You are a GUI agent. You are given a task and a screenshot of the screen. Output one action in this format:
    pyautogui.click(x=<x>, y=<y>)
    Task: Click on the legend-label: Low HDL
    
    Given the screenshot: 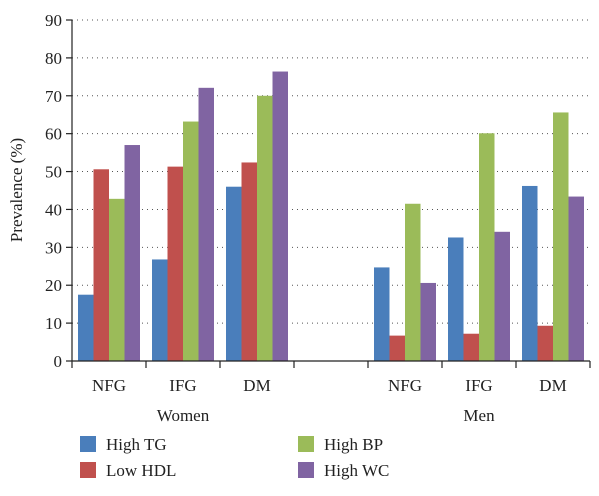 What is the action you would take?
    pyautogui.click(x=141, y=470)
    